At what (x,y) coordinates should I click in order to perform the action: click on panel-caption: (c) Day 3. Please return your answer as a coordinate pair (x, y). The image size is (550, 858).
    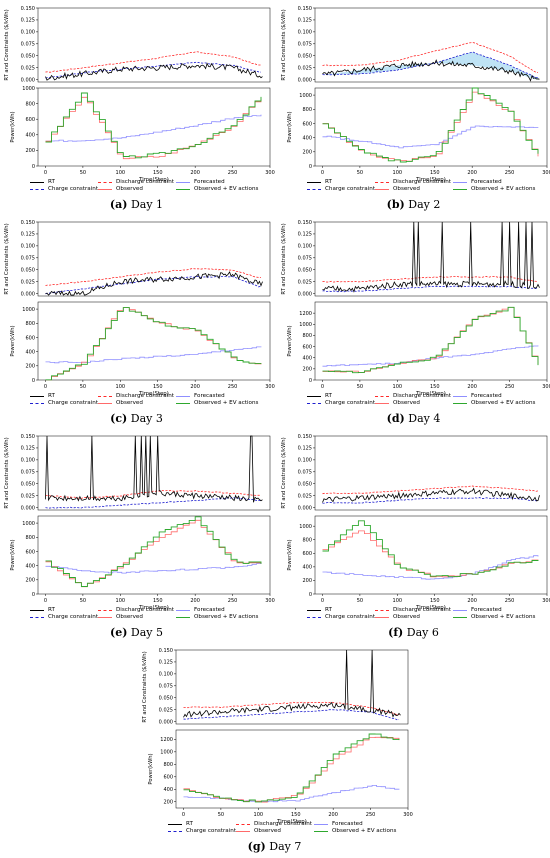
    Looking at the image, I should click on (136, 418).